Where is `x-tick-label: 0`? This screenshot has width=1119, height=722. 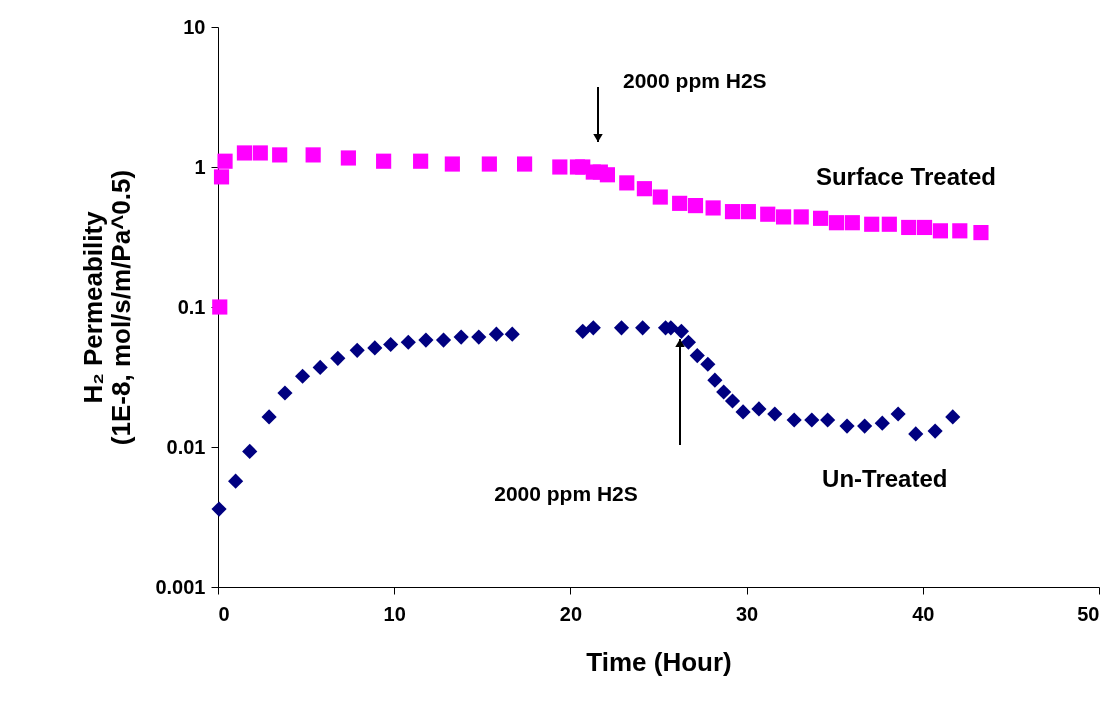 x-tick-label: 0 is located at coordinates (224, 613).